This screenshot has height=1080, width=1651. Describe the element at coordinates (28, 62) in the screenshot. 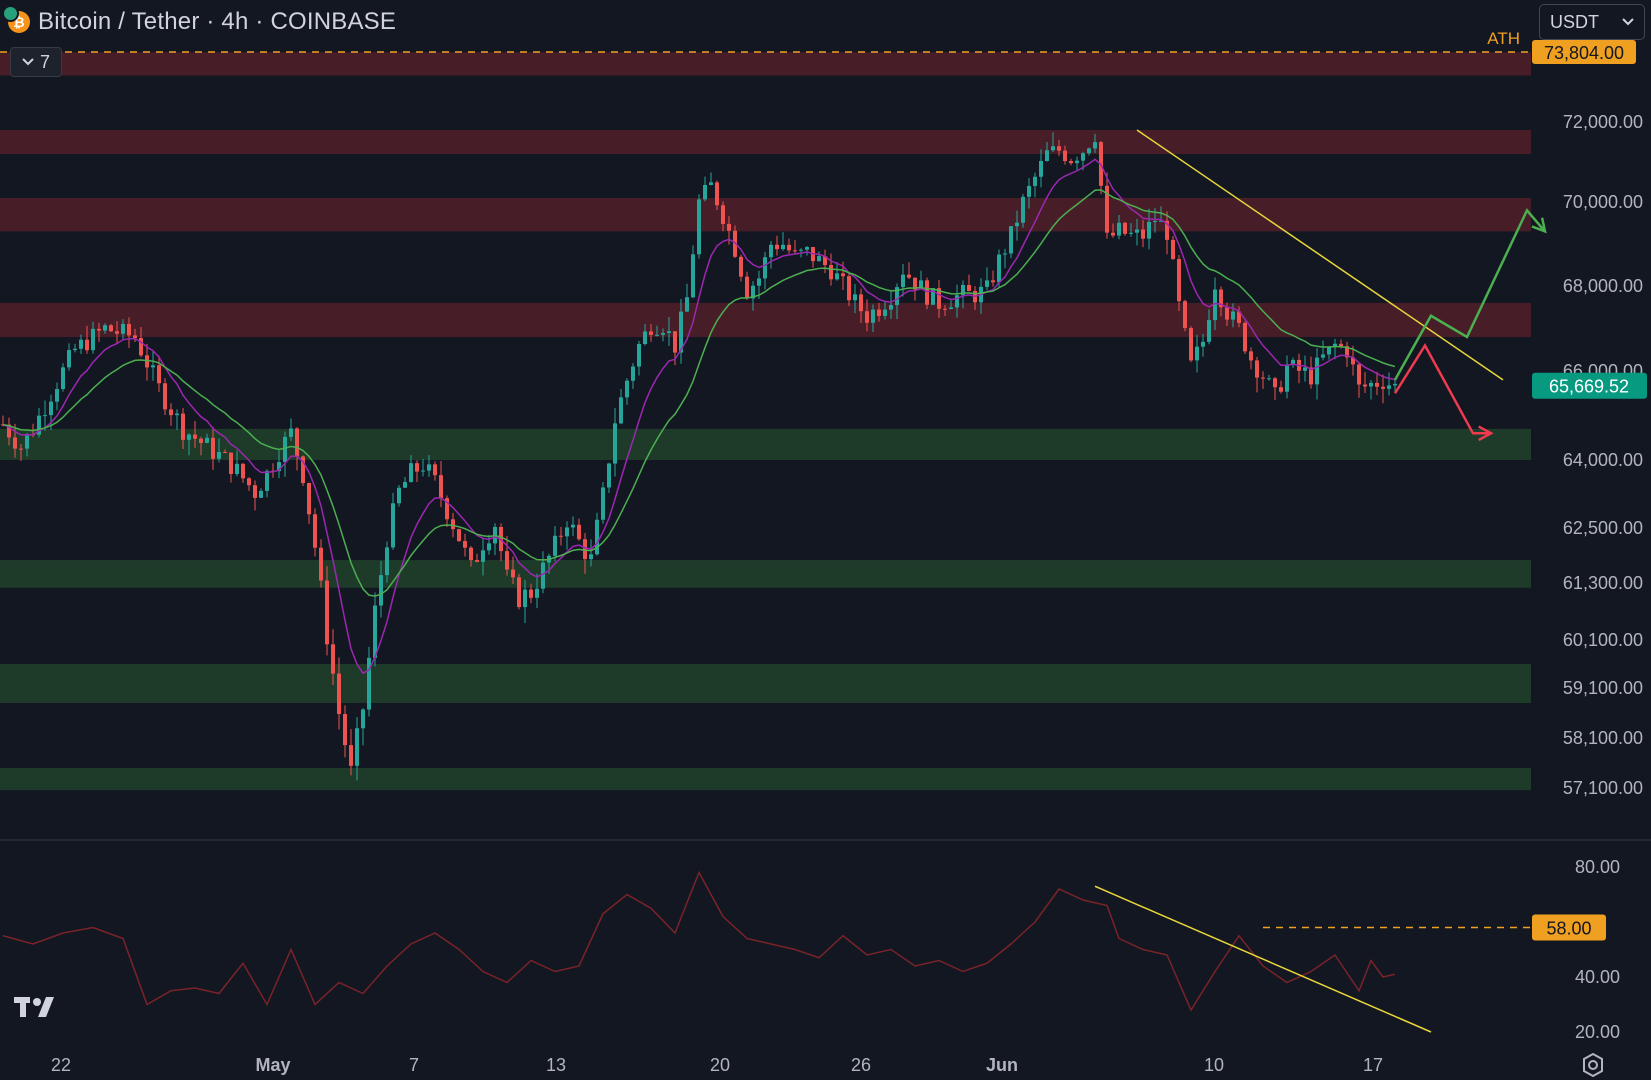

I see `chevron-down-icon` at that location.